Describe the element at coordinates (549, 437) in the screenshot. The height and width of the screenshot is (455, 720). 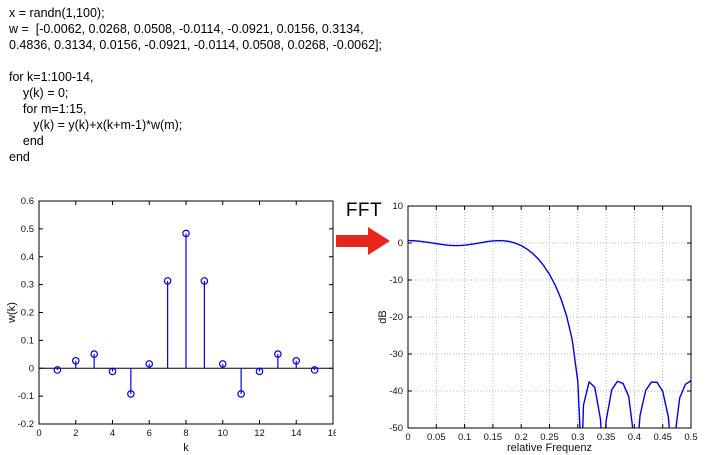
I see `svg-text: 0.25` at that location.